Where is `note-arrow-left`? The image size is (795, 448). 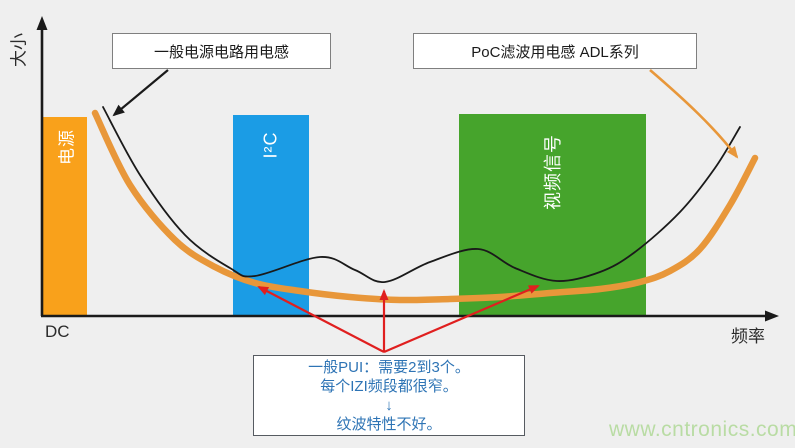
note-arrow-left is located at coordinates (321, 319).